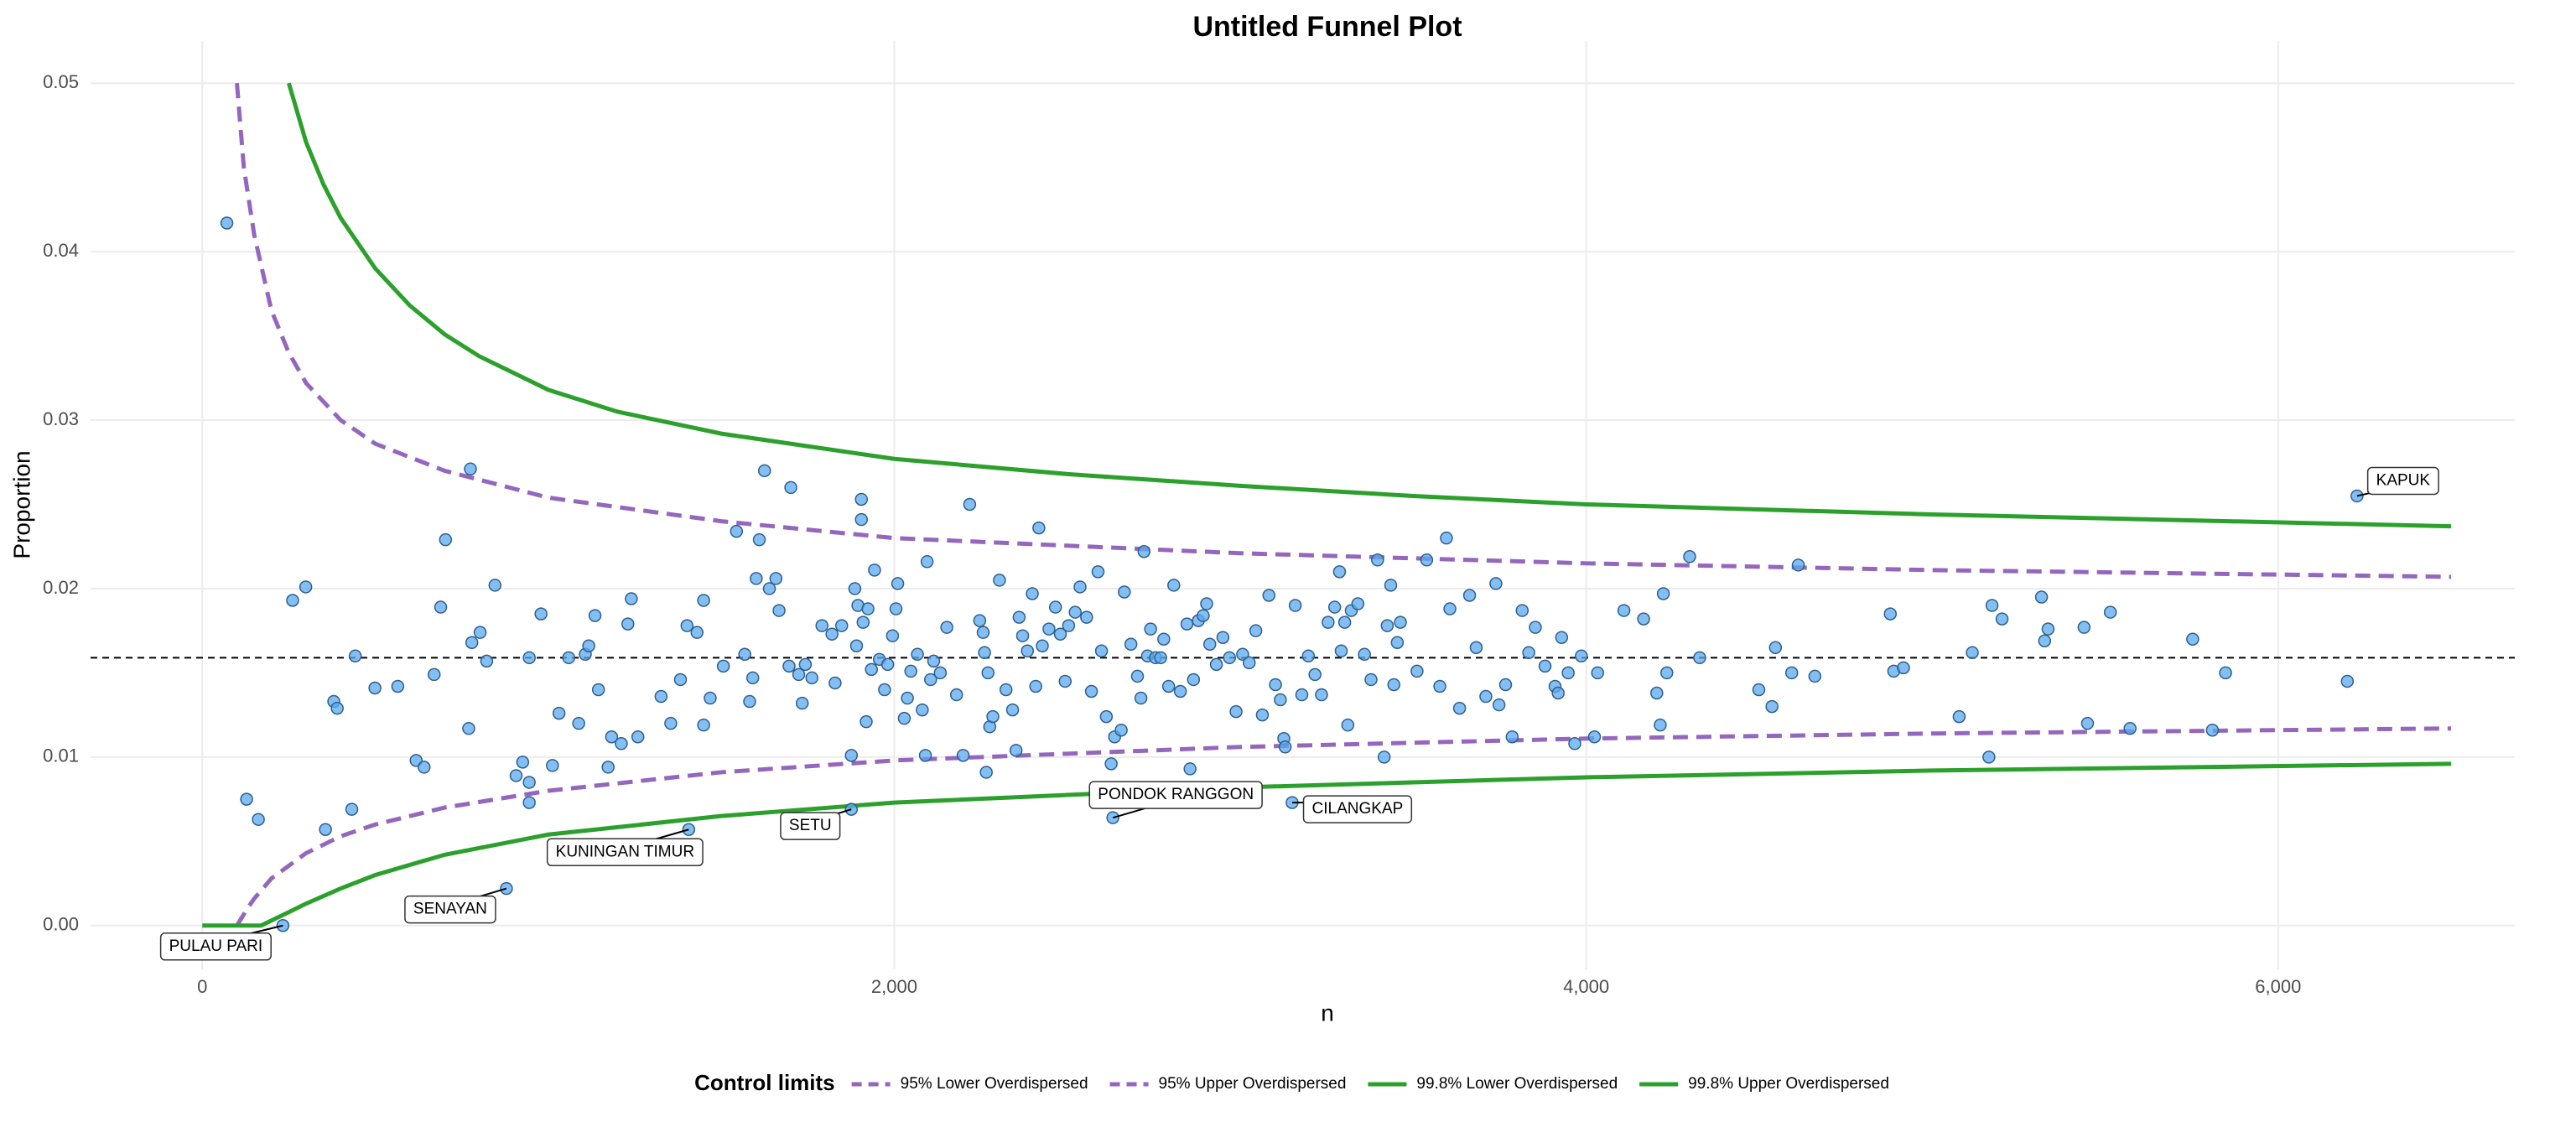 The height and width of the screenshot is (1127, 2576). Describe the element at coordinates (994, 1084) in the screenshot. I see `legend-label: 95% Lower Overdispersed` at that location.